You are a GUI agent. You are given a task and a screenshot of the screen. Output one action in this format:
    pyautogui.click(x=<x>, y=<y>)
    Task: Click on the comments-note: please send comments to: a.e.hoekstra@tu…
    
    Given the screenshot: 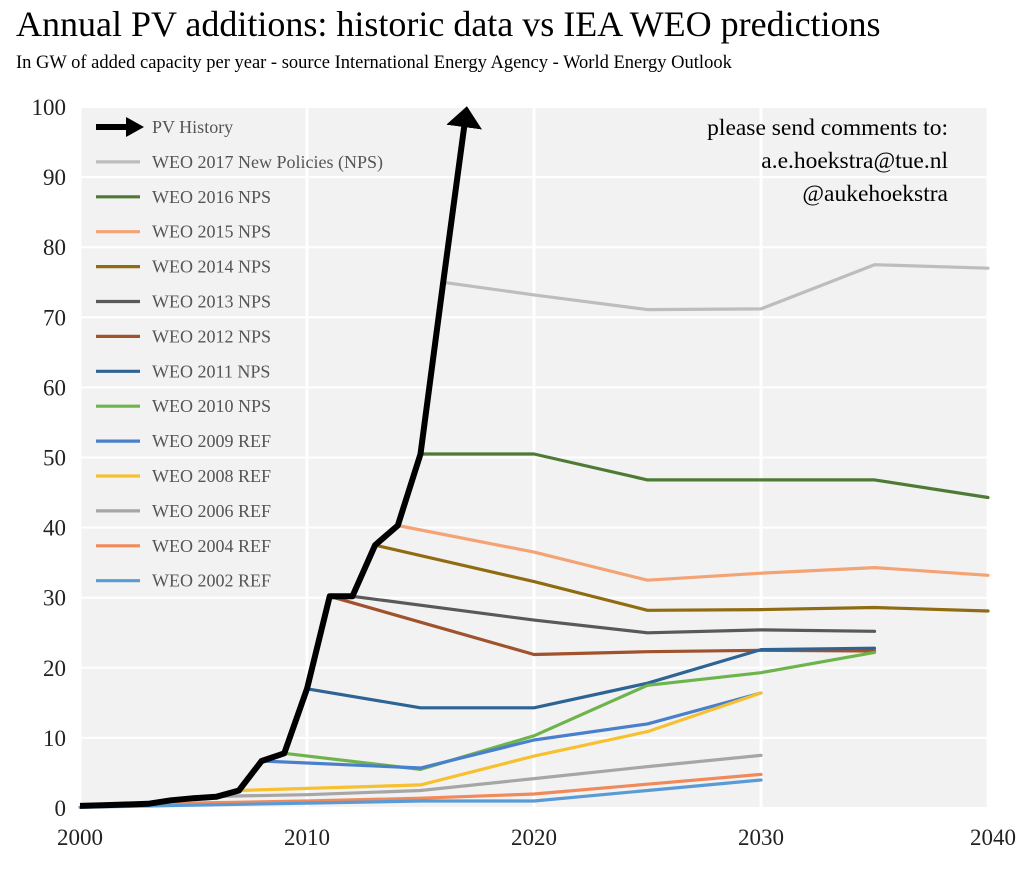 What is the action you would take?
    pyautogui.click(x=827, y=161)
    